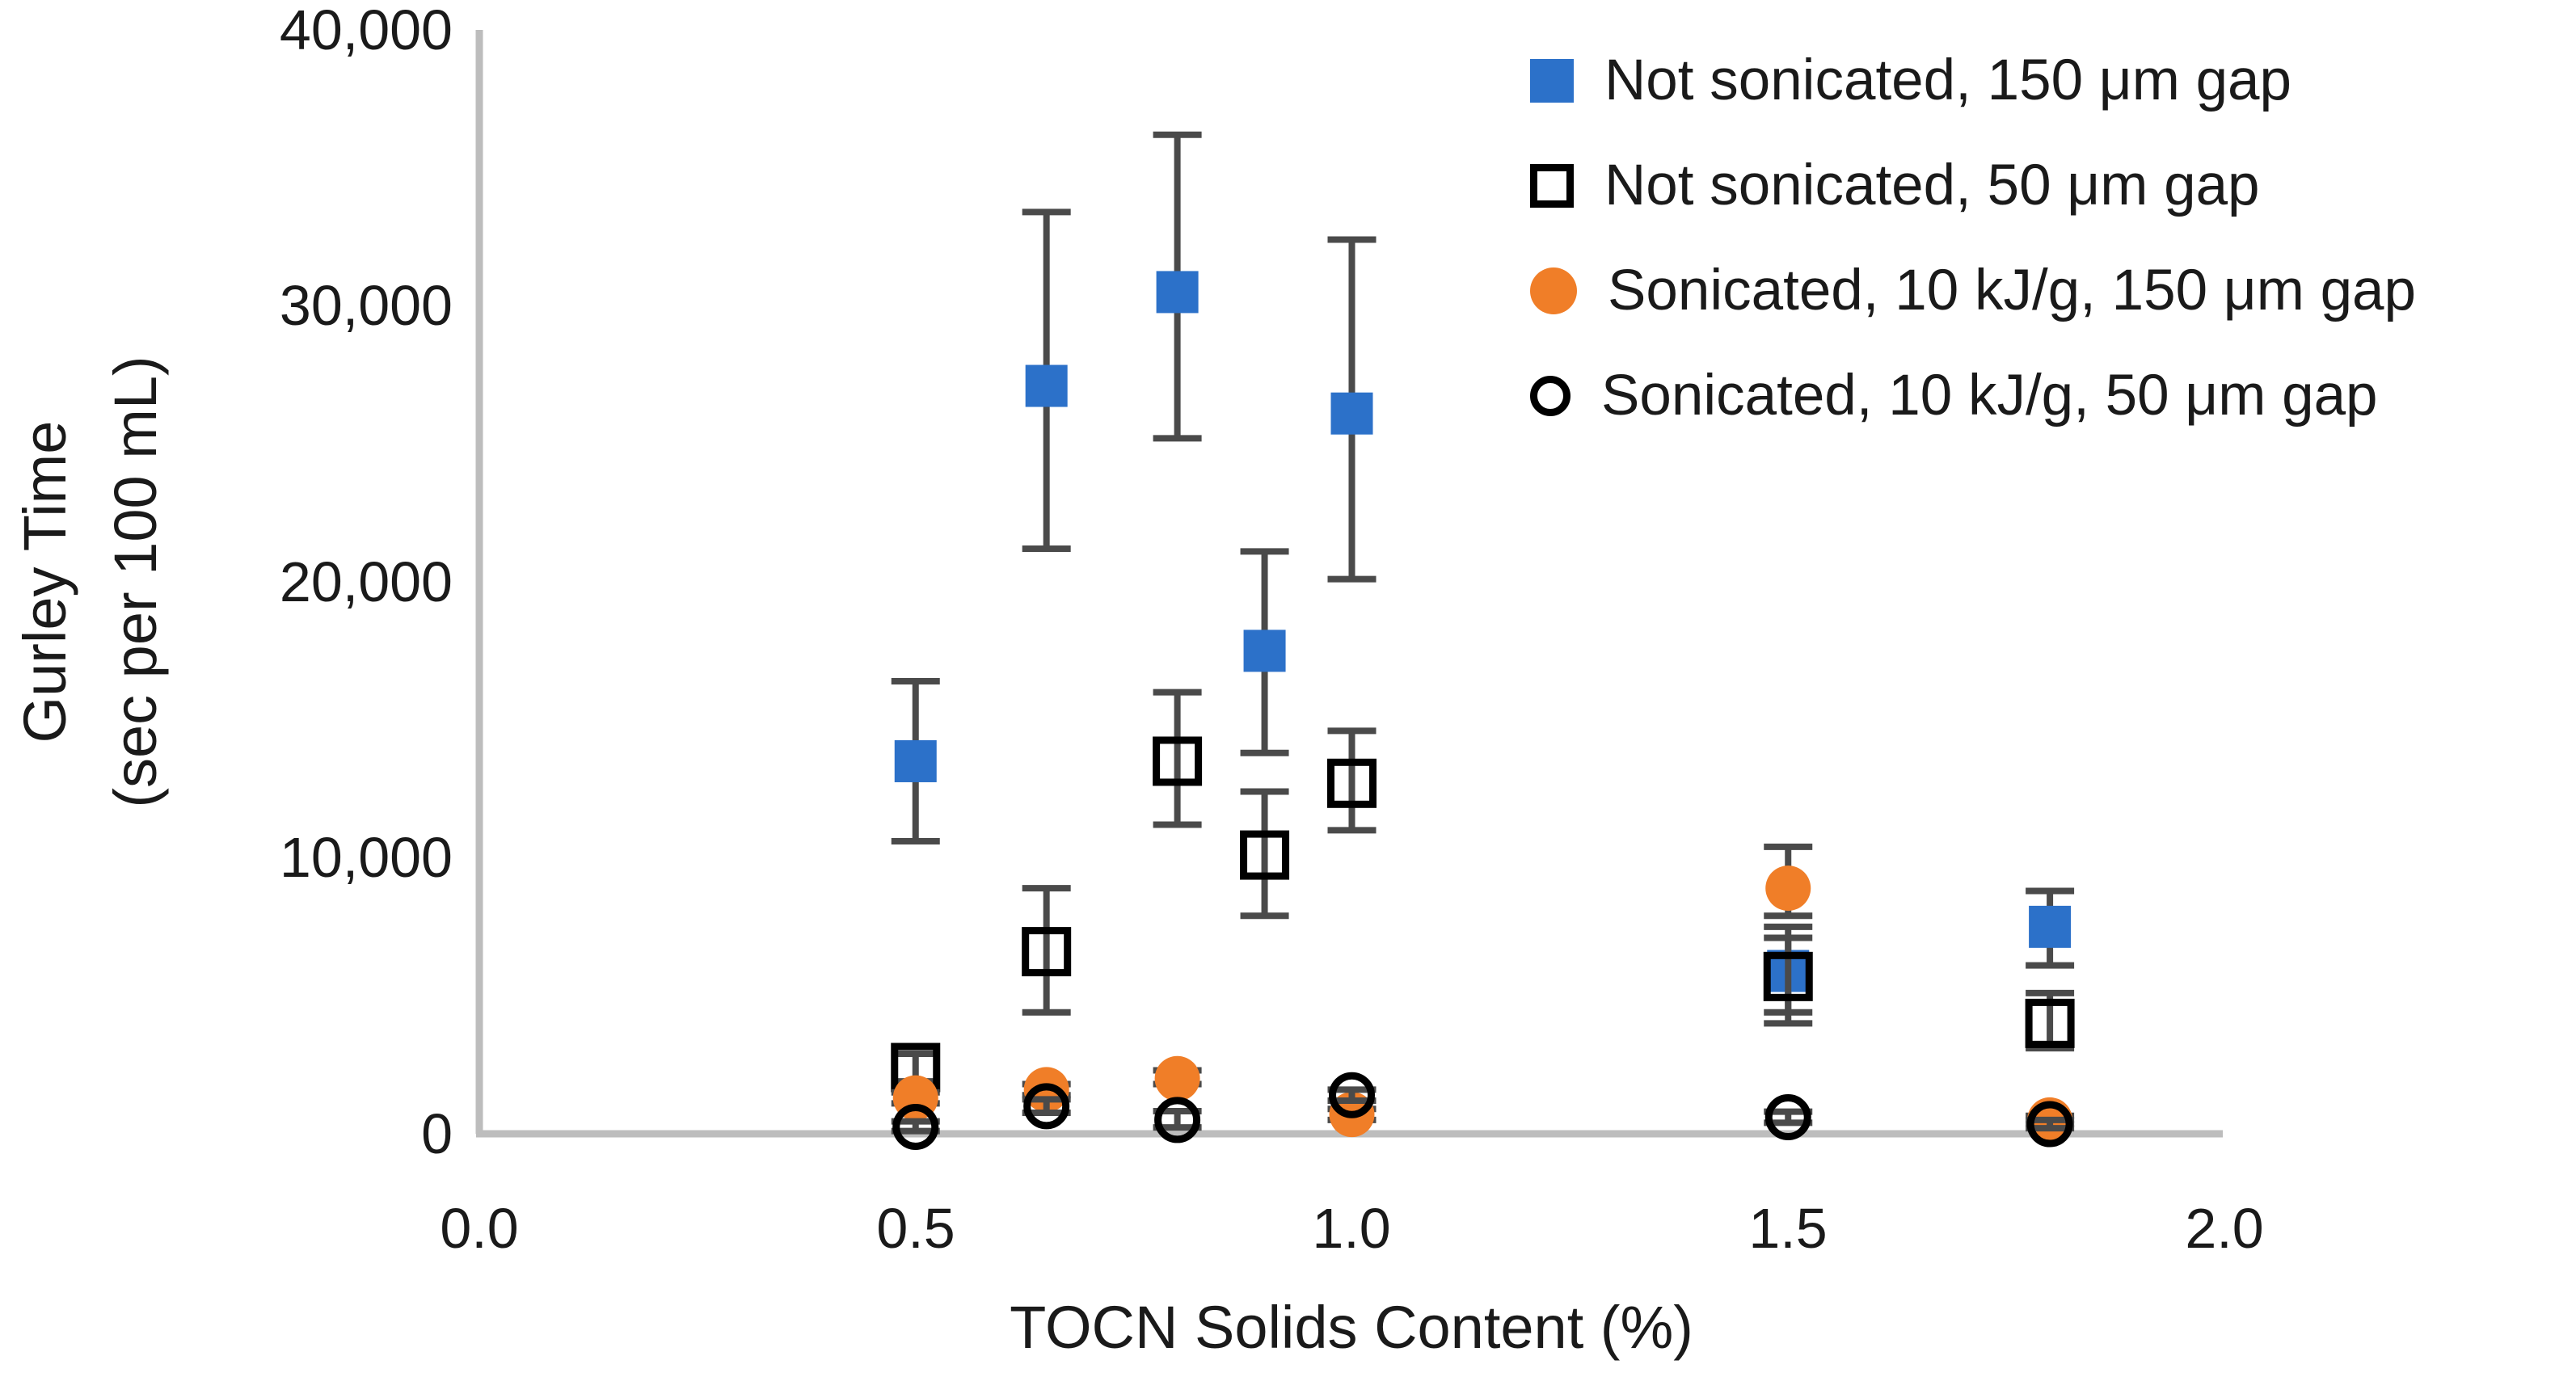 The width and height of the screenshot is (2576, 1394). Describe the element at coordinates (1788, 1228) in the screenshot. I see `x-tick-label: 1.5` at that location.